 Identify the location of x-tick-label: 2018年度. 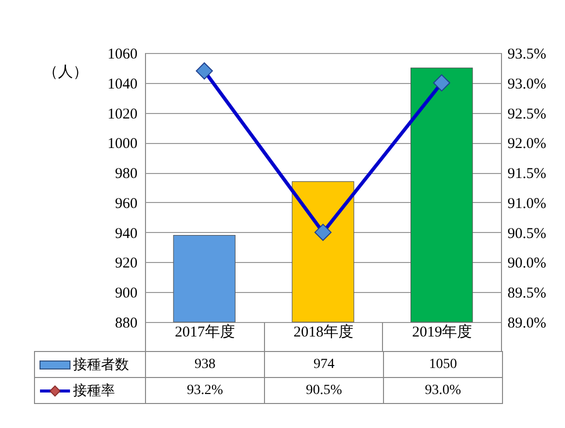
(324, 332).